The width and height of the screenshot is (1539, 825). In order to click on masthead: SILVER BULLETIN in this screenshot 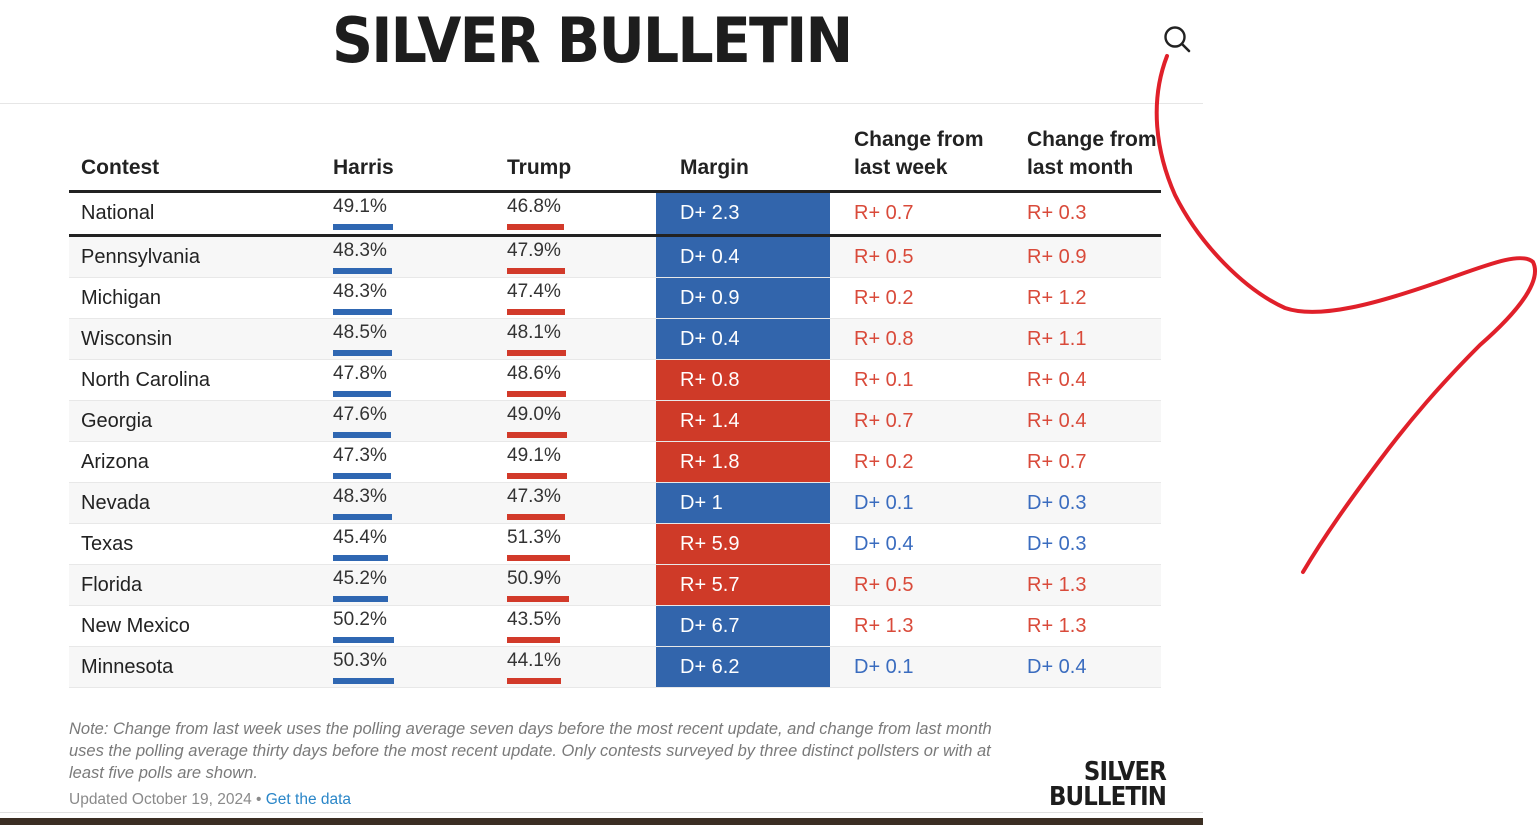, I will do `click(601, 52)`.